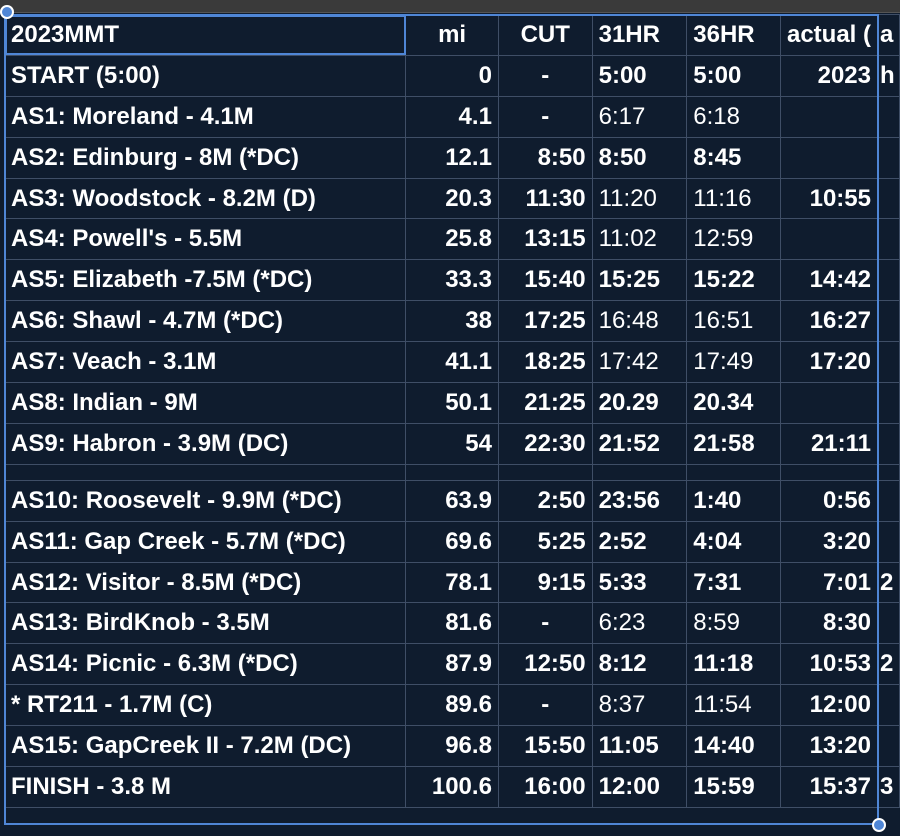  Describe the element at coordinates (545, 239) in the screenshot. I see `cell-cut: 13:15` at that location.